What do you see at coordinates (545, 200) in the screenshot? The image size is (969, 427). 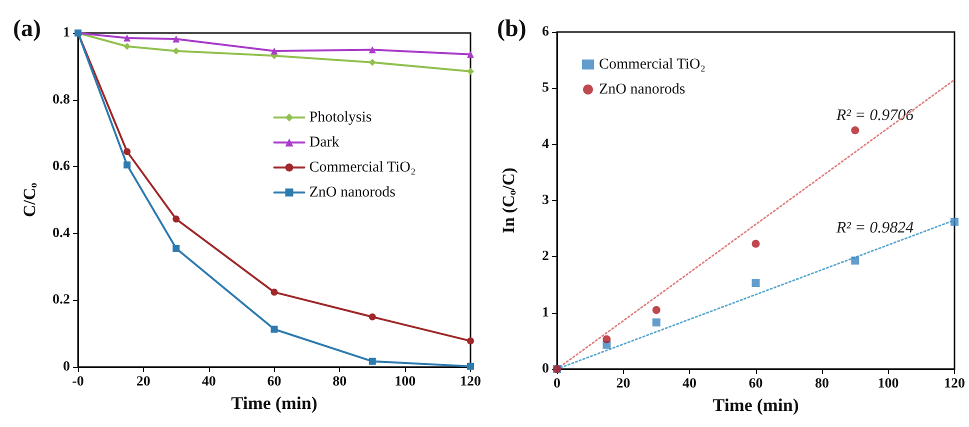 I see `y-tick-label: 3` at bounding box center [545, 200].